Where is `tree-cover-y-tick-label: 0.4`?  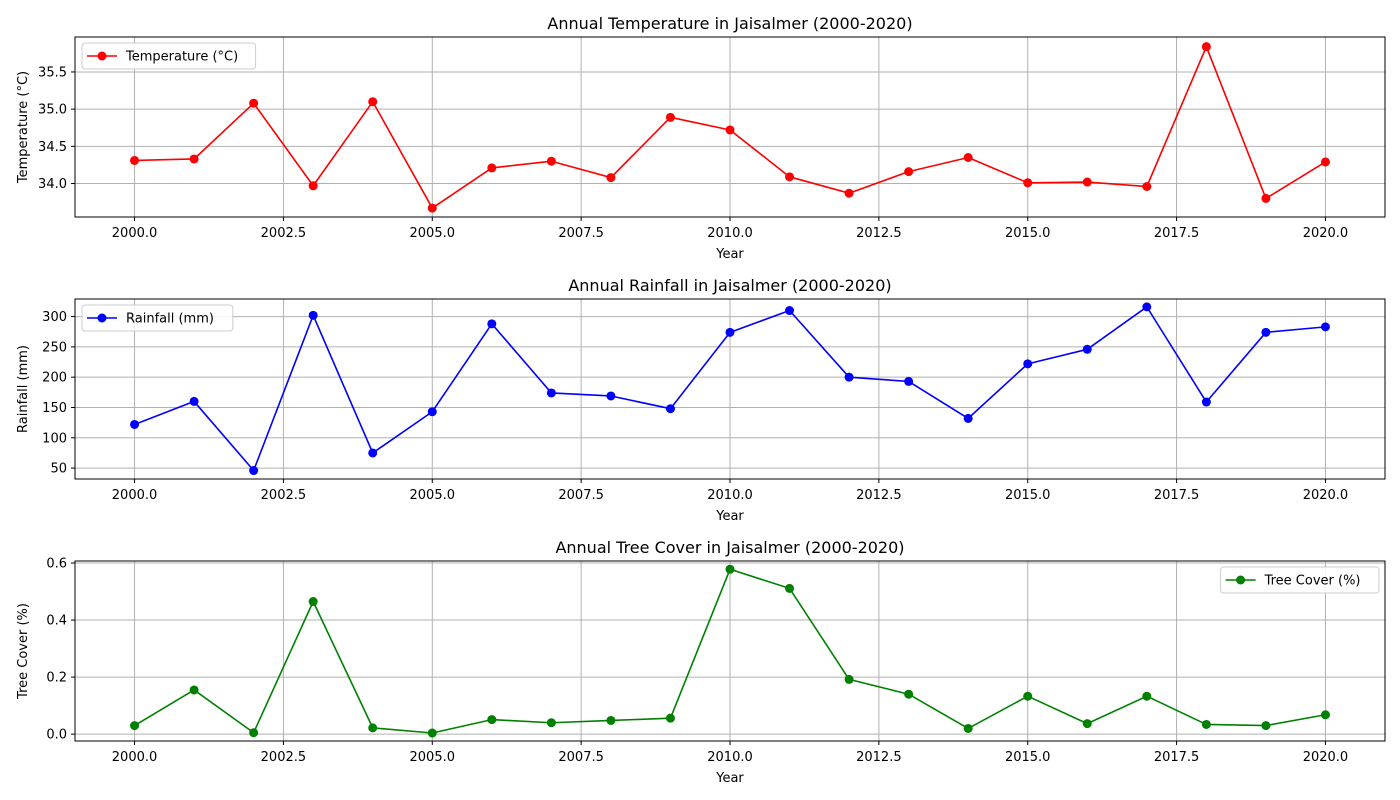 tree-cover-y-tick-label: 0.4 is located at coordinates (56, 621).